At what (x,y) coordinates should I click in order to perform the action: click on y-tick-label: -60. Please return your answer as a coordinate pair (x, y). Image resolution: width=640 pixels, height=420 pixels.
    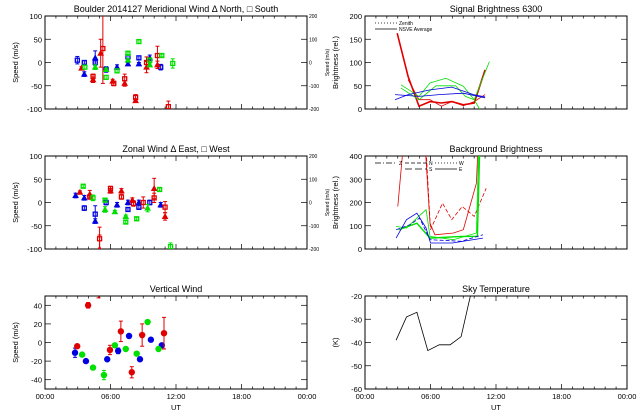
    Looking at the image, I should click on (356, 389).